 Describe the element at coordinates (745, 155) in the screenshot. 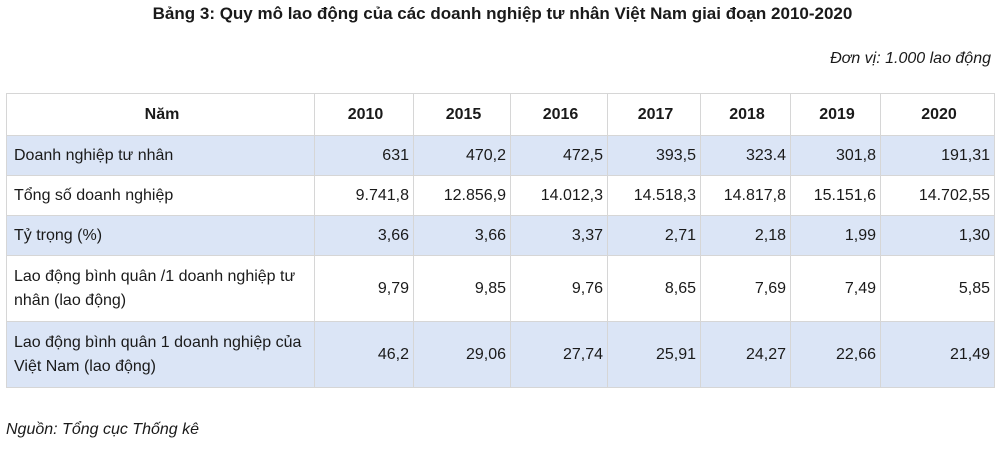

I see `table-cell: 323.4` at that location.